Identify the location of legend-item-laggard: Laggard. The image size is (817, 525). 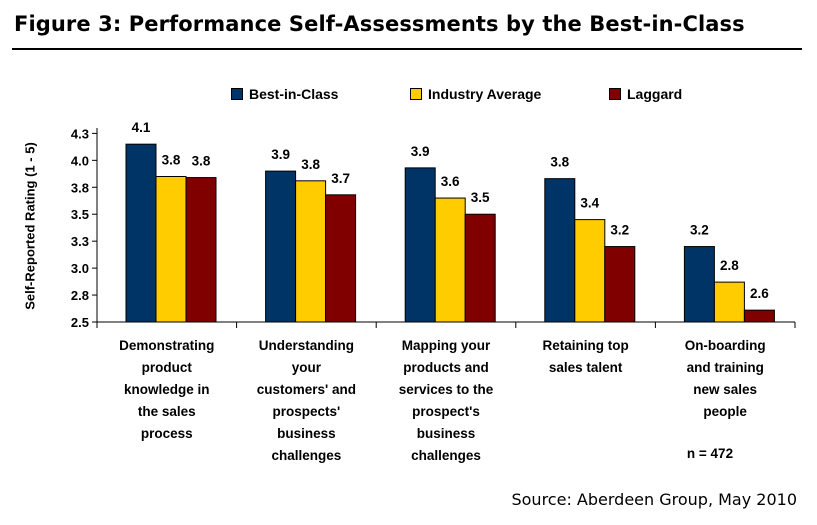
(645, 94).